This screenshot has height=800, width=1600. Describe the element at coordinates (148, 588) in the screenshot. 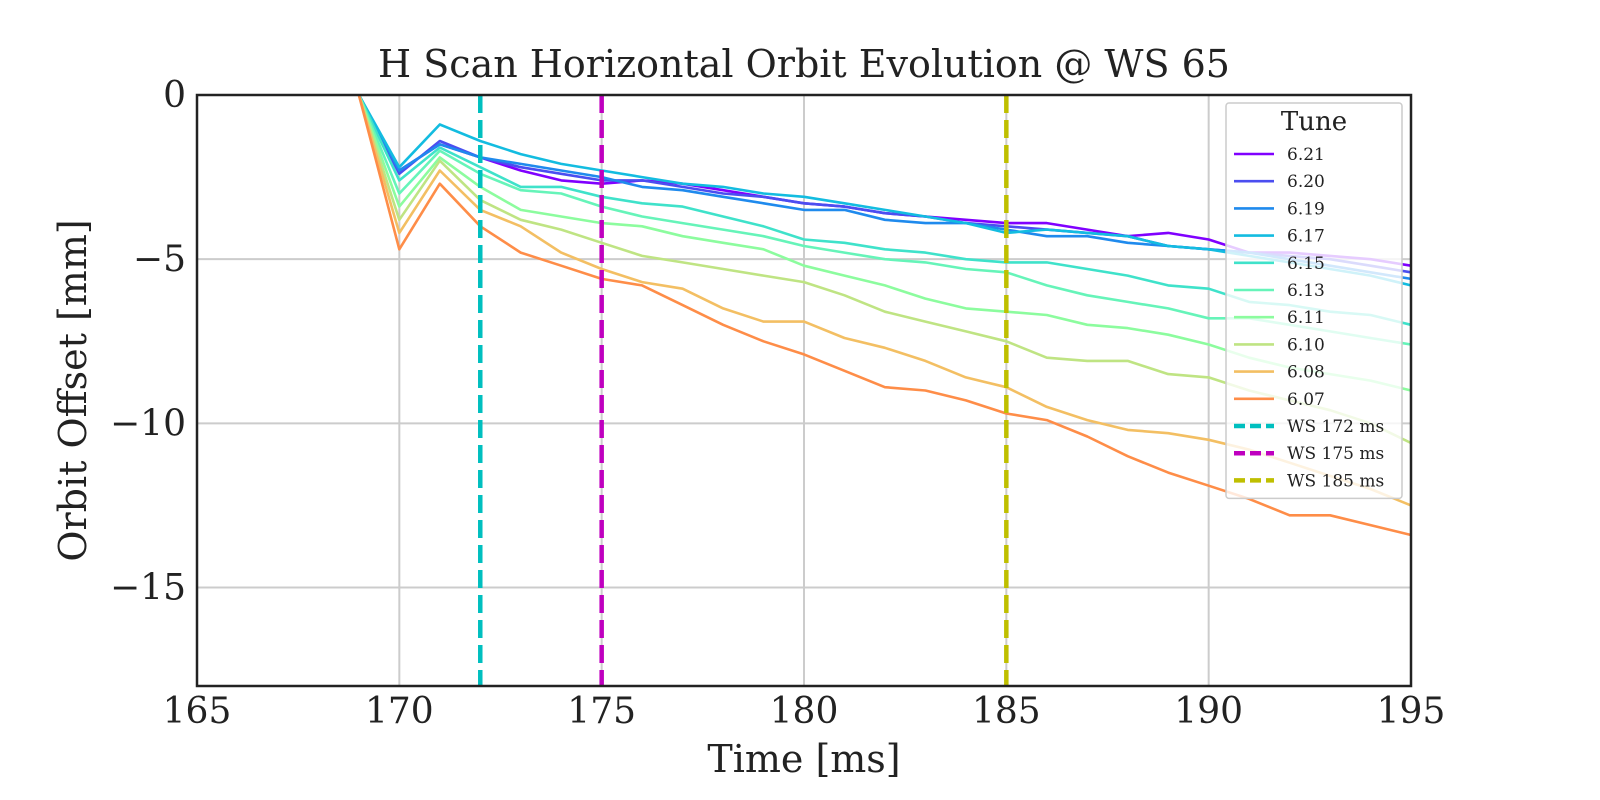

I see `y-tick-label: −15` at that location.